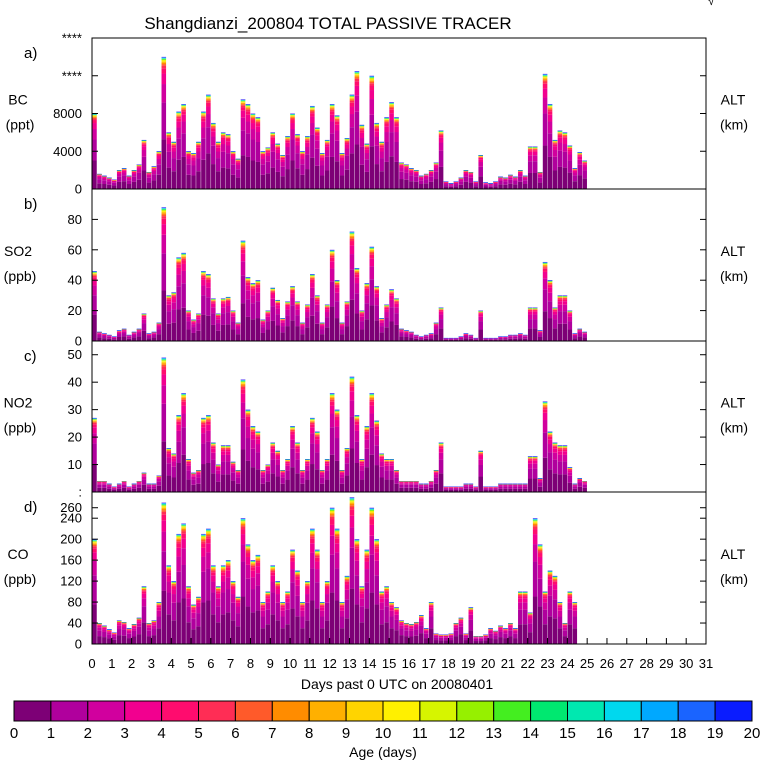 The image size is (768, 768). What do you see at coordinates (30, 53) in the screenshot?
I see `panel-tag: a)` at bounding box center [30, 53].